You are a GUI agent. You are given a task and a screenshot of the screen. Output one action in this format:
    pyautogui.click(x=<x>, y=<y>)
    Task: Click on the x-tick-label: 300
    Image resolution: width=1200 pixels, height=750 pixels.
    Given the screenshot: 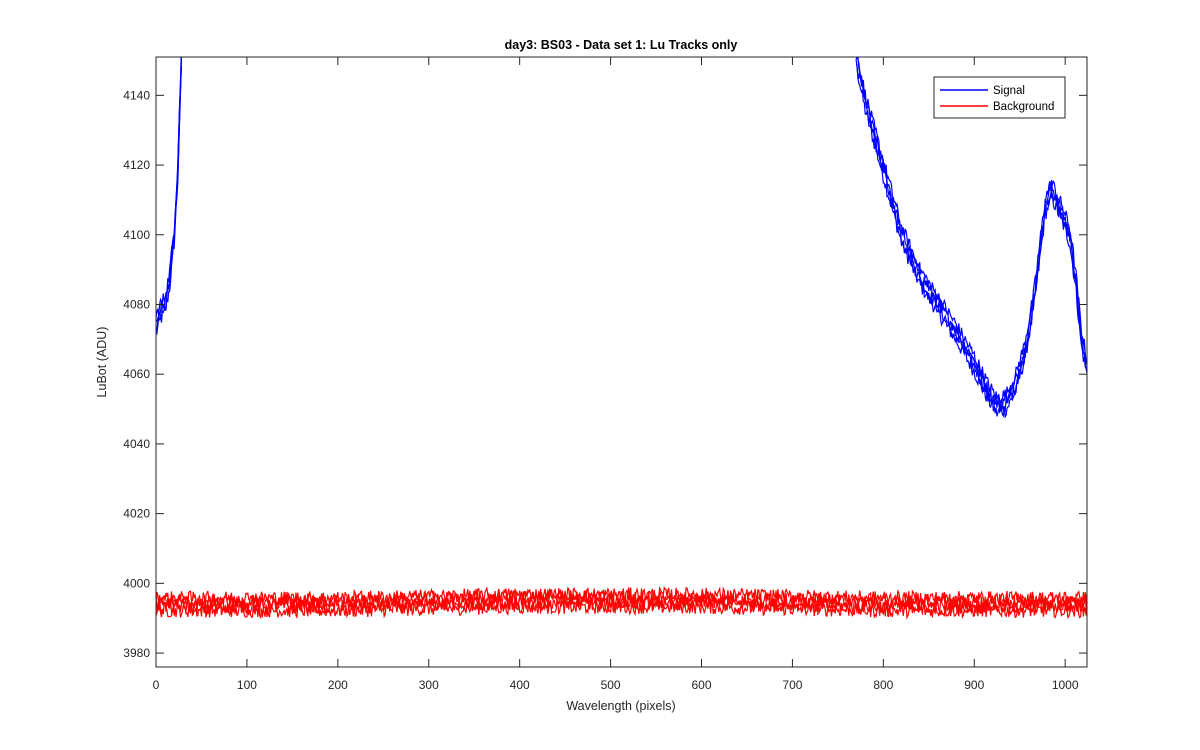 What is the action you would take?
    pyautogui.click(x=429, y=685)
    